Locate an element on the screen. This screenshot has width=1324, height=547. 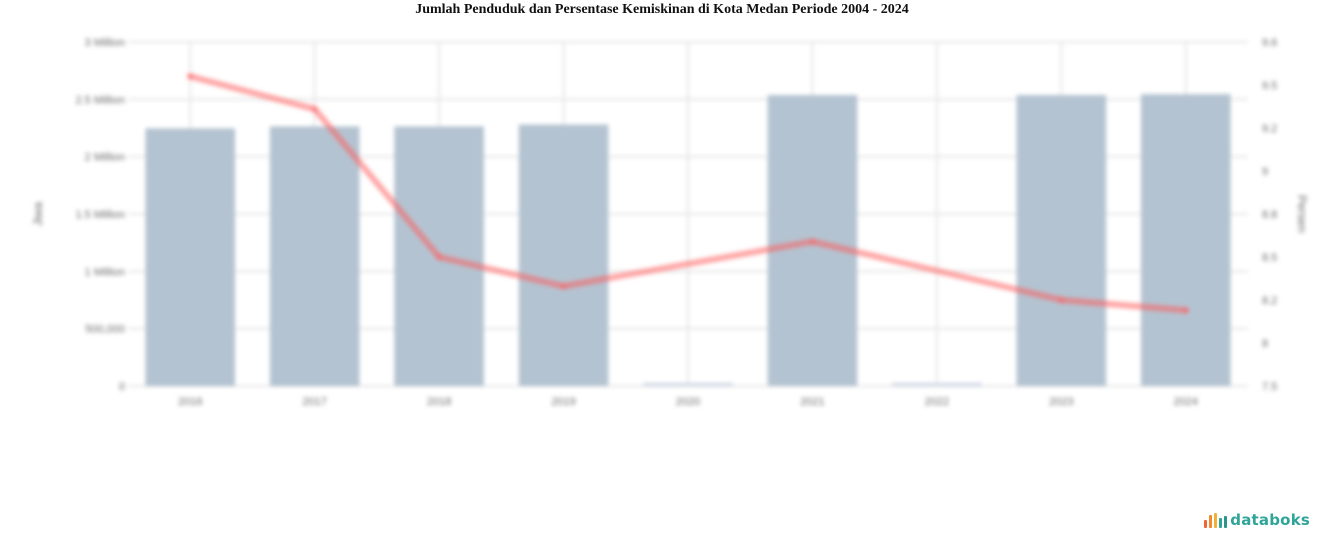
y2-tick-label: 8.2 is located at coordinates (1269, 301).